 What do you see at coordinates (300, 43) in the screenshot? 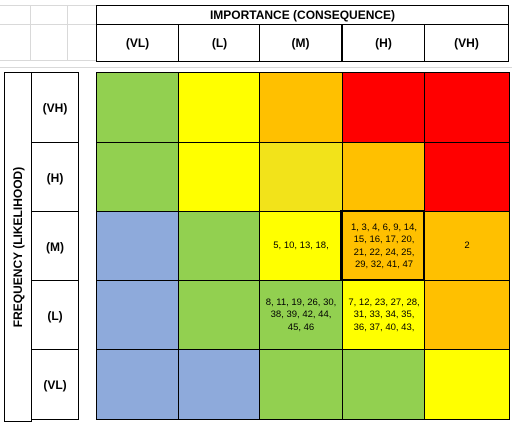
I see `column-header: (M)` at bounding box center [300, 43].